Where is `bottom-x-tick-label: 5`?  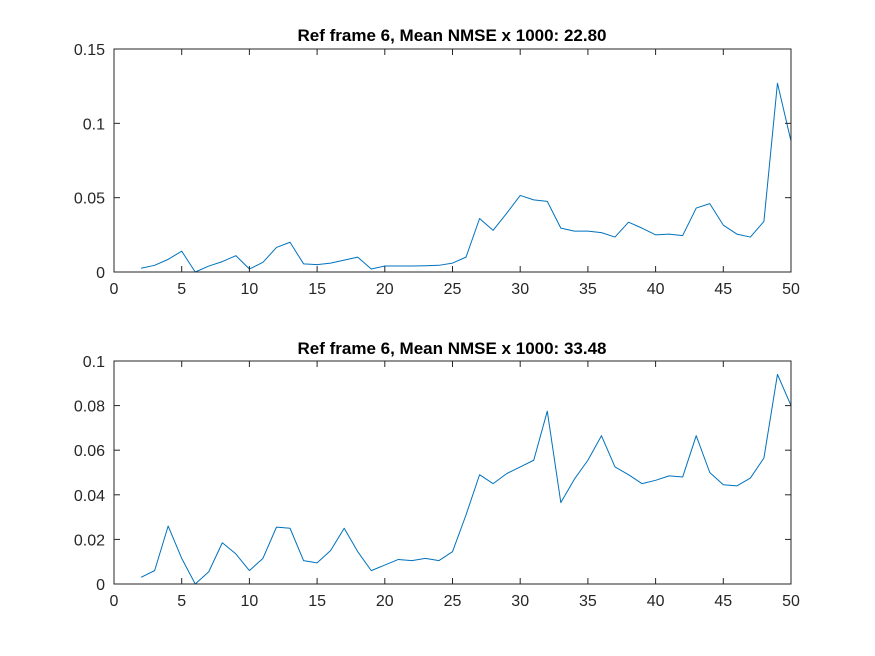 bottom-x-tick-label: 5 is located at coordinates (181, 601).